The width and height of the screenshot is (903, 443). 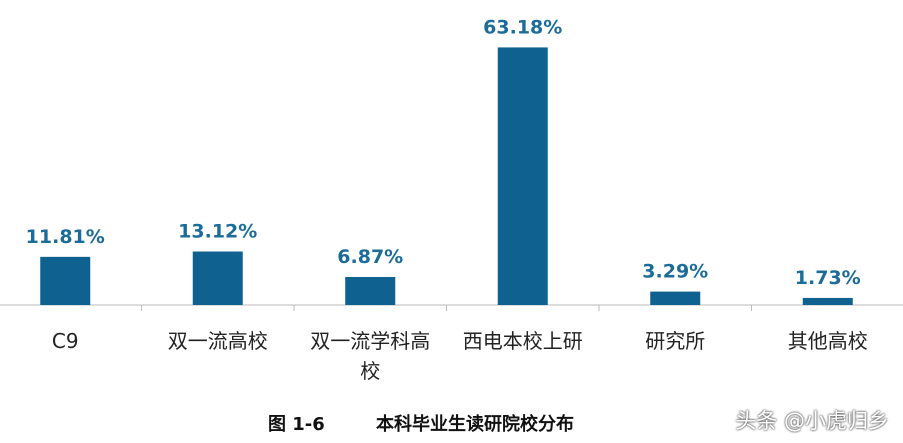 I want to click on x-tick-label: 双一流学科高校, so click(x=370, y=356).